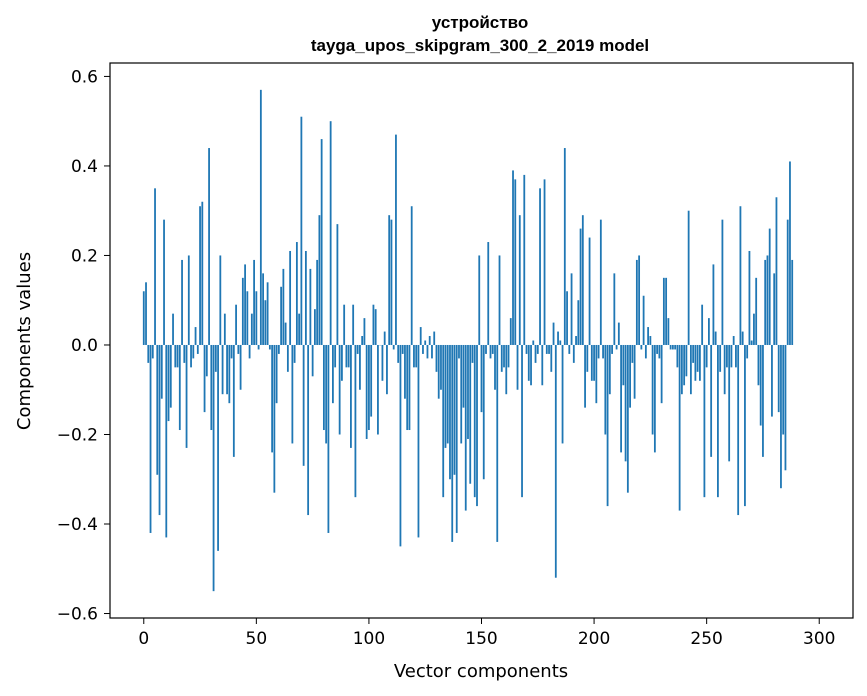 This screenshot has height=696, width=867. I want to click on x-tick-label: 150, so click(481, 639).